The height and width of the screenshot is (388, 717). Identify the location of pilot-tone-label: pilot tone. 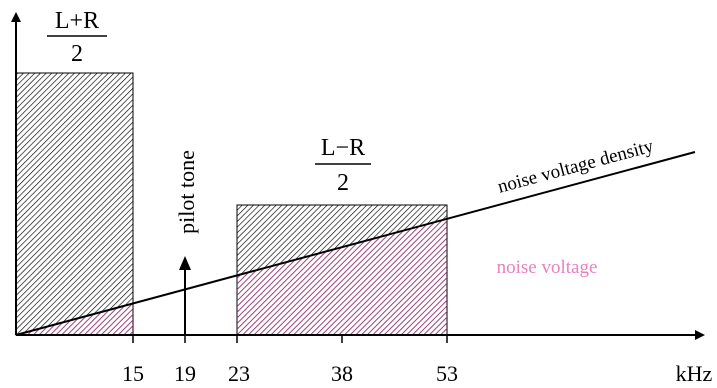
(186, 192).